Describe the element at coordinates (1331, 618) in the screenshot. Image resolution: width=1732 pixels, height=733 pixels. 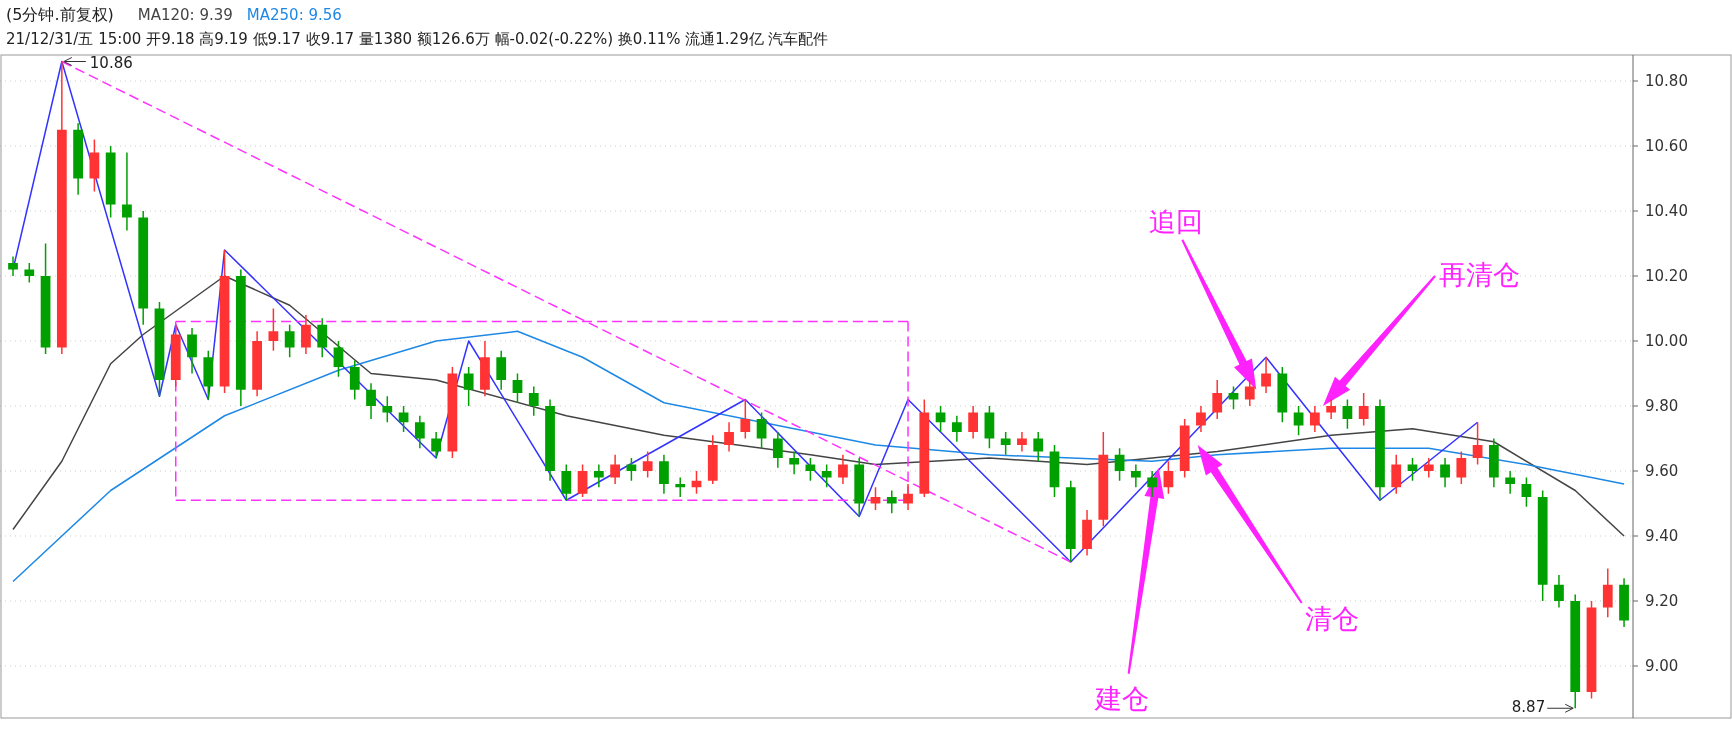
I see `annotation: 清仓` at that location.